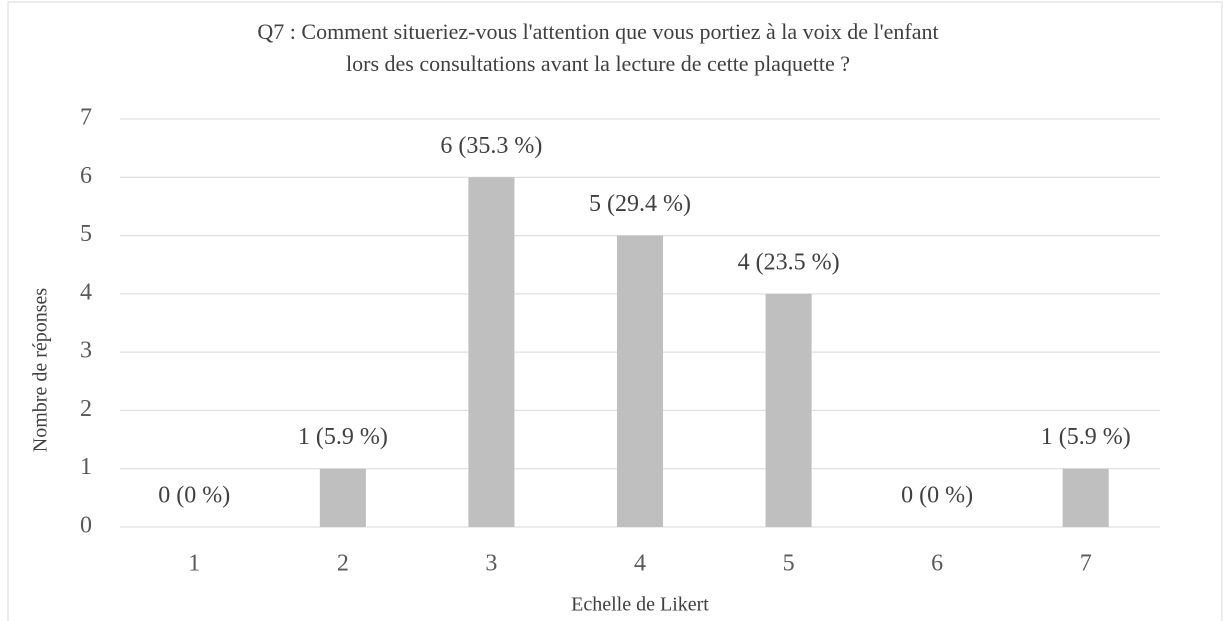 The image size is (1223, 621). I want to click on data-label: 6 (35.3 %), so click(491, 146).